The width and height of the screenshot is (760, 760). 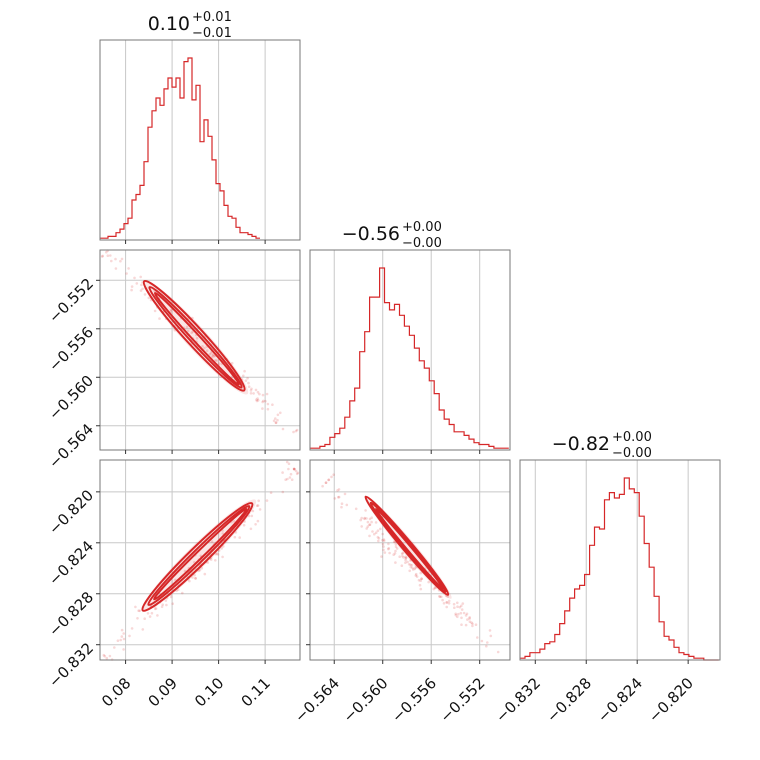 What do you see at coordinates (422, 243) in the screenshot?
I see `panel-title-minus: −0.00` at bounding box center [422, 243].